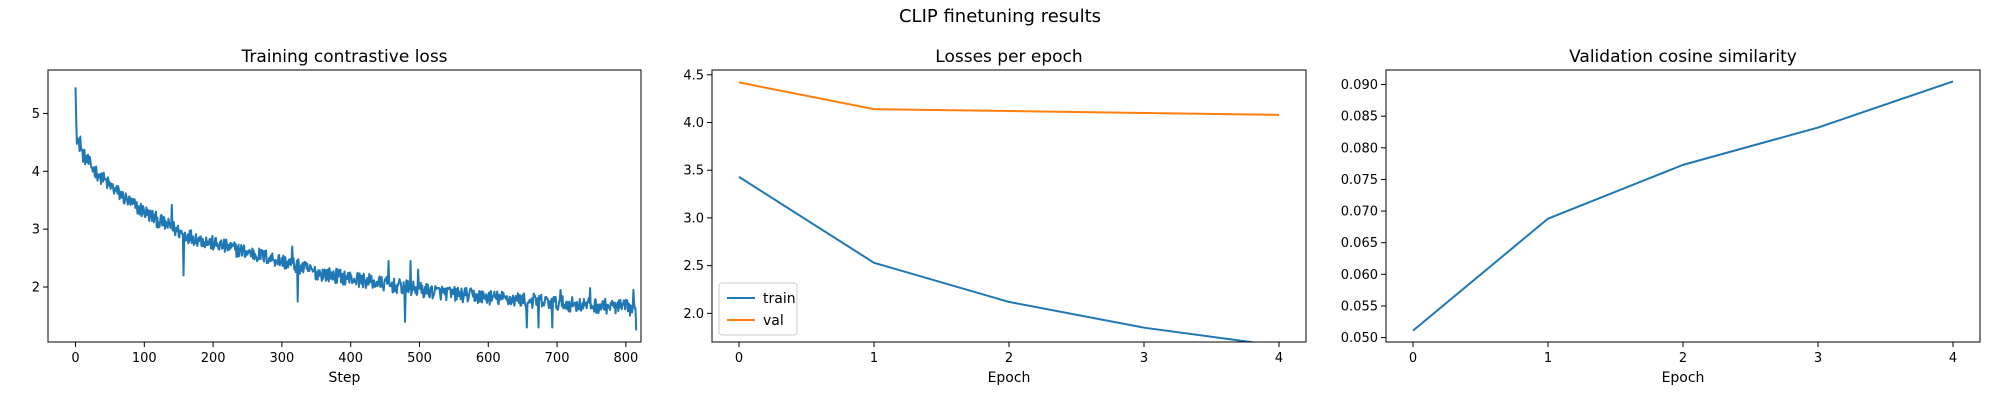  What do you see at coordinates (693, 123) in the screenshot?
I see `y-tick-label: 4.0` at bounding box center [693, 123].